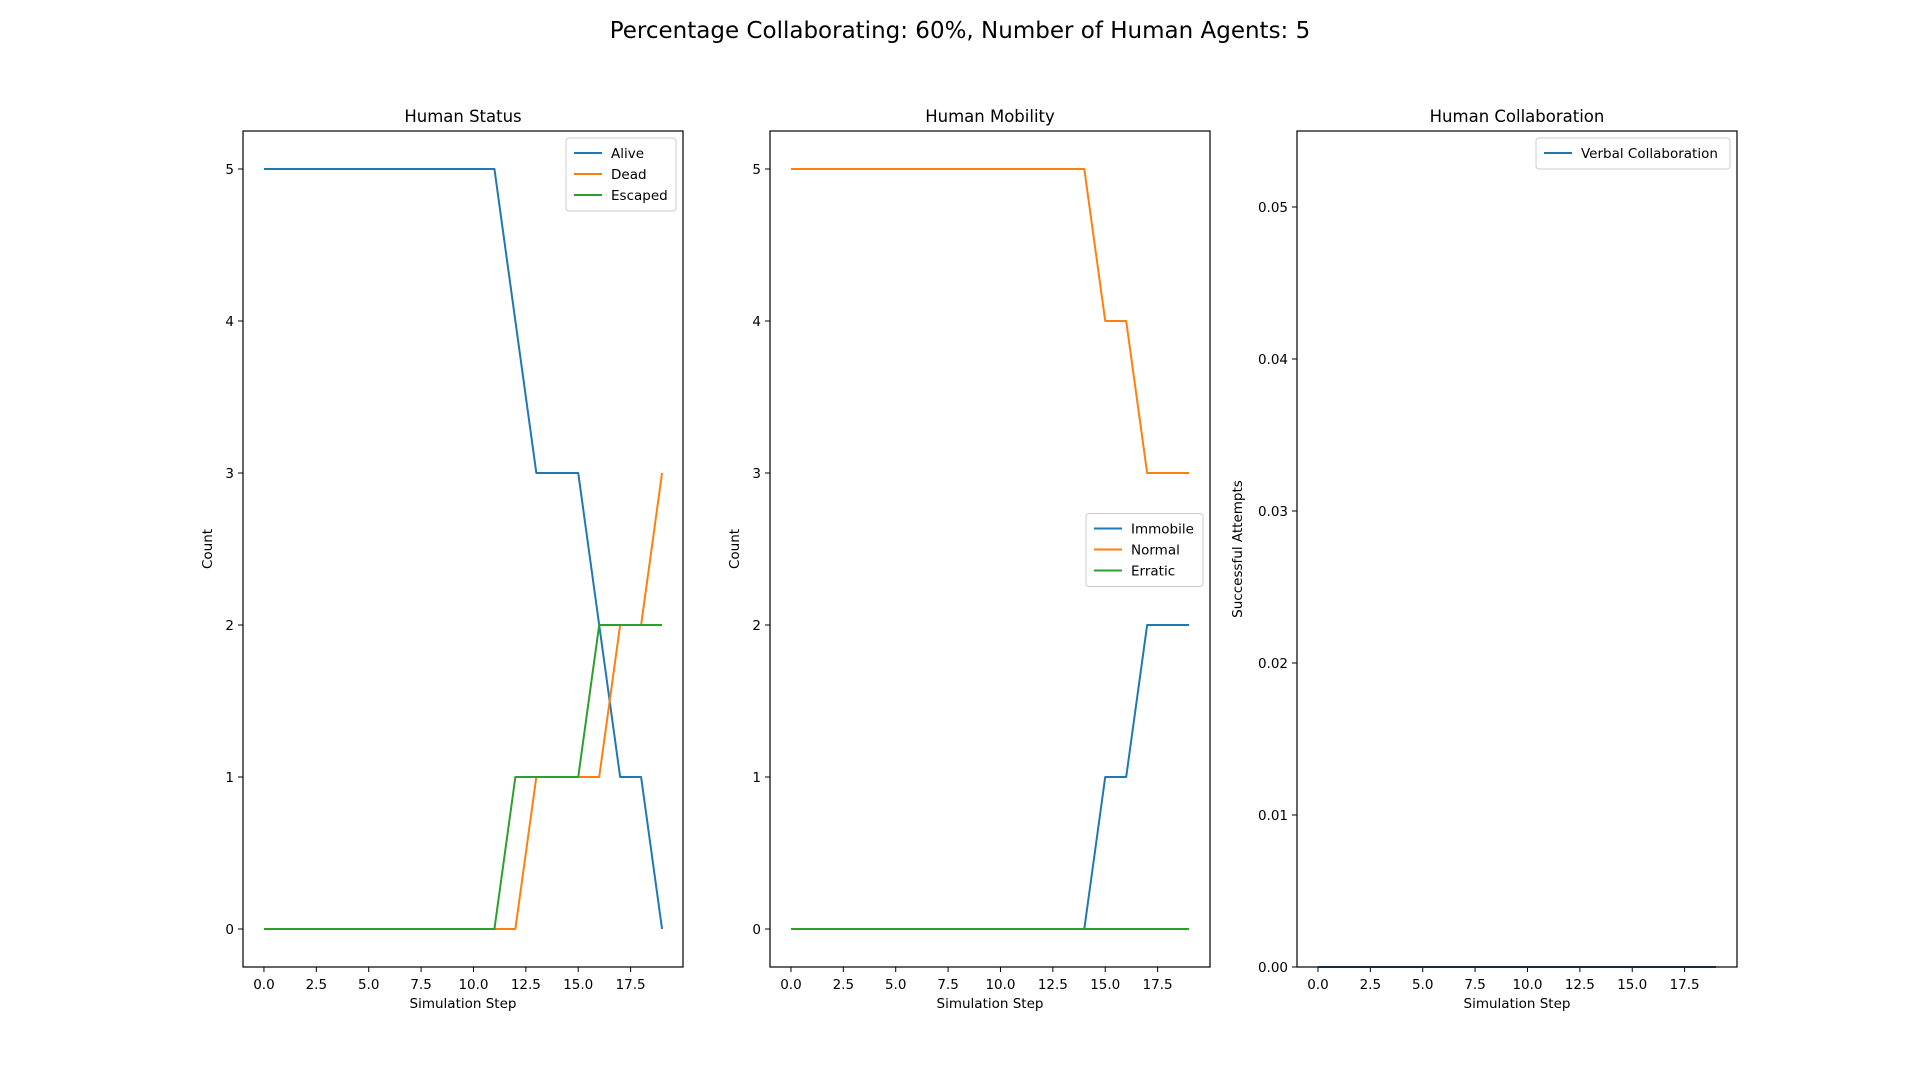  I want to click on chart-3-xtick-label: 5.0, so click(1422, 985).